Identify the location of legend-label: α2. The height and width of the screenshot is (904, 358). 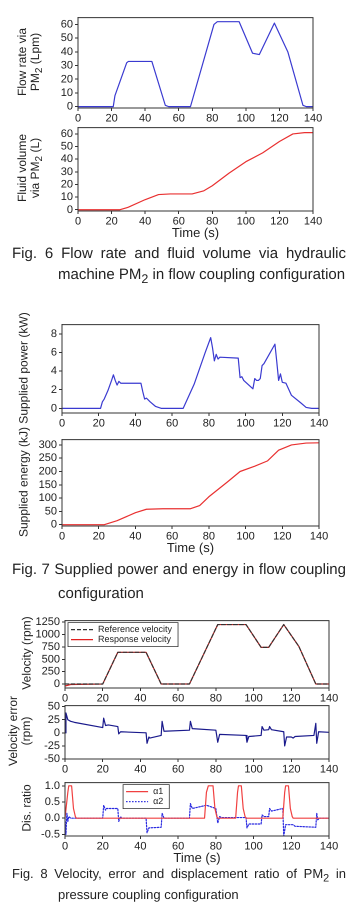
(158, 801).